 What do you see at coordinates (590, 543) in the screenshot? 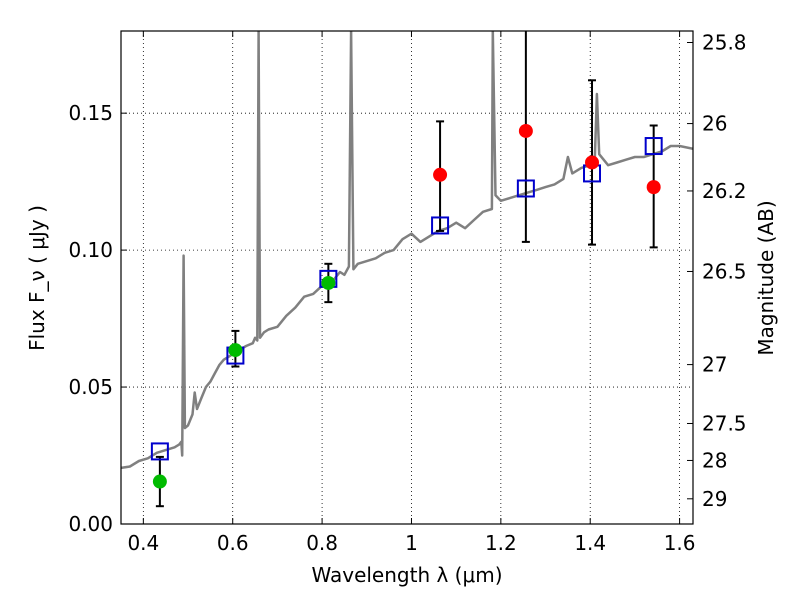
I see `x-tick-label: 1.4` at bounding box center [590, 543].